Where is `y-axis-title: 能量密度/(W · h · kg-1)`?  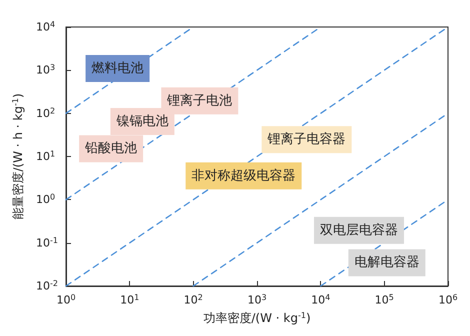 y-axis-title: 能量密度/(W · h · kg-1) is located at coordinates (18, 156).